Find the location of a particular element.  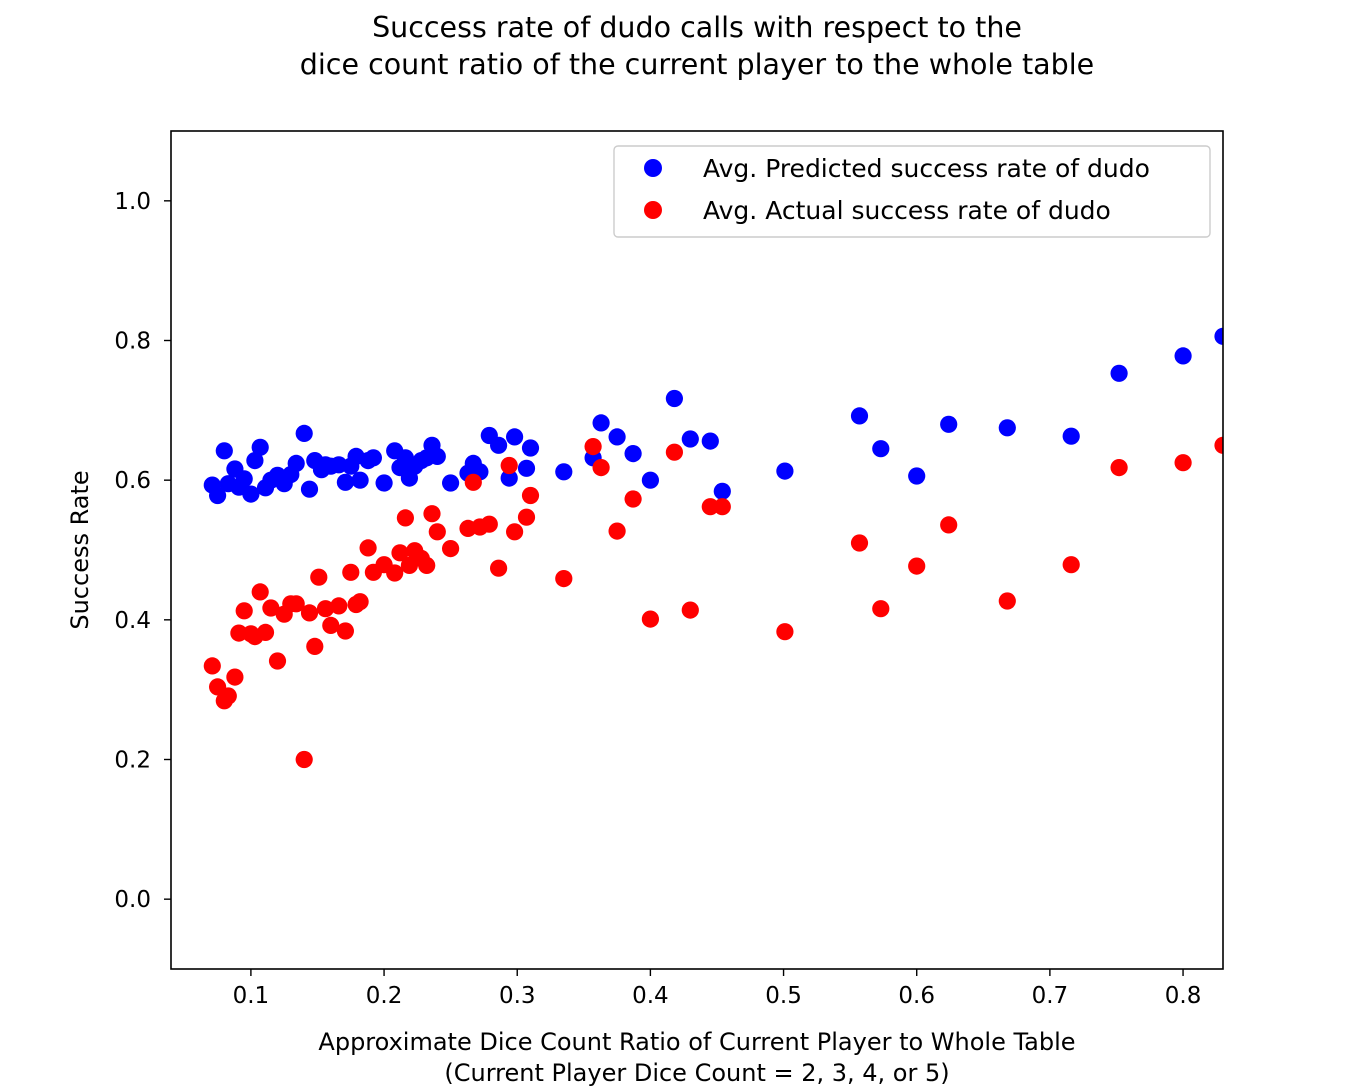

x-tick-label: 0.6 is located at coordinates (916, 996).